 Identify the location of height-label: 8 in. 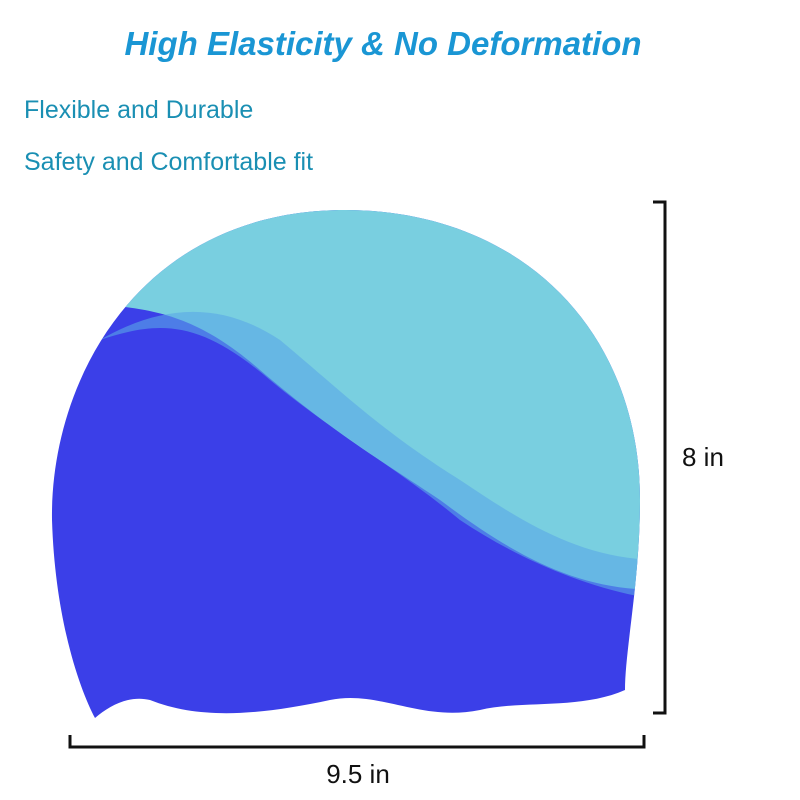
(703, 457).